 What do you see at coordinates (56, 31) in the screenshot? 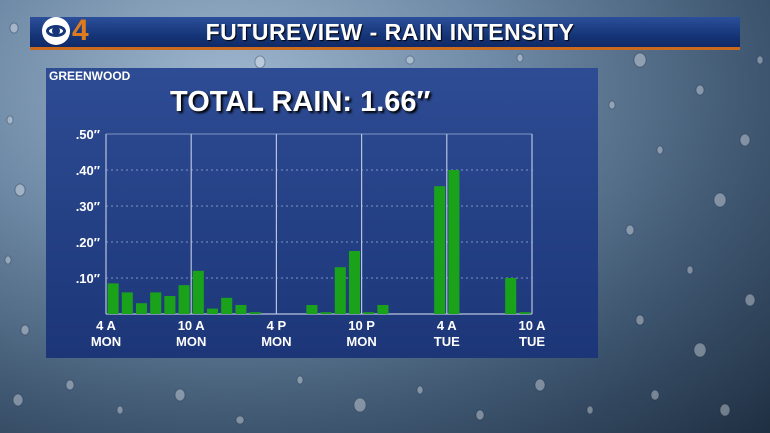
I see `cbs-eye-icon` at bounding box center [56, 31].